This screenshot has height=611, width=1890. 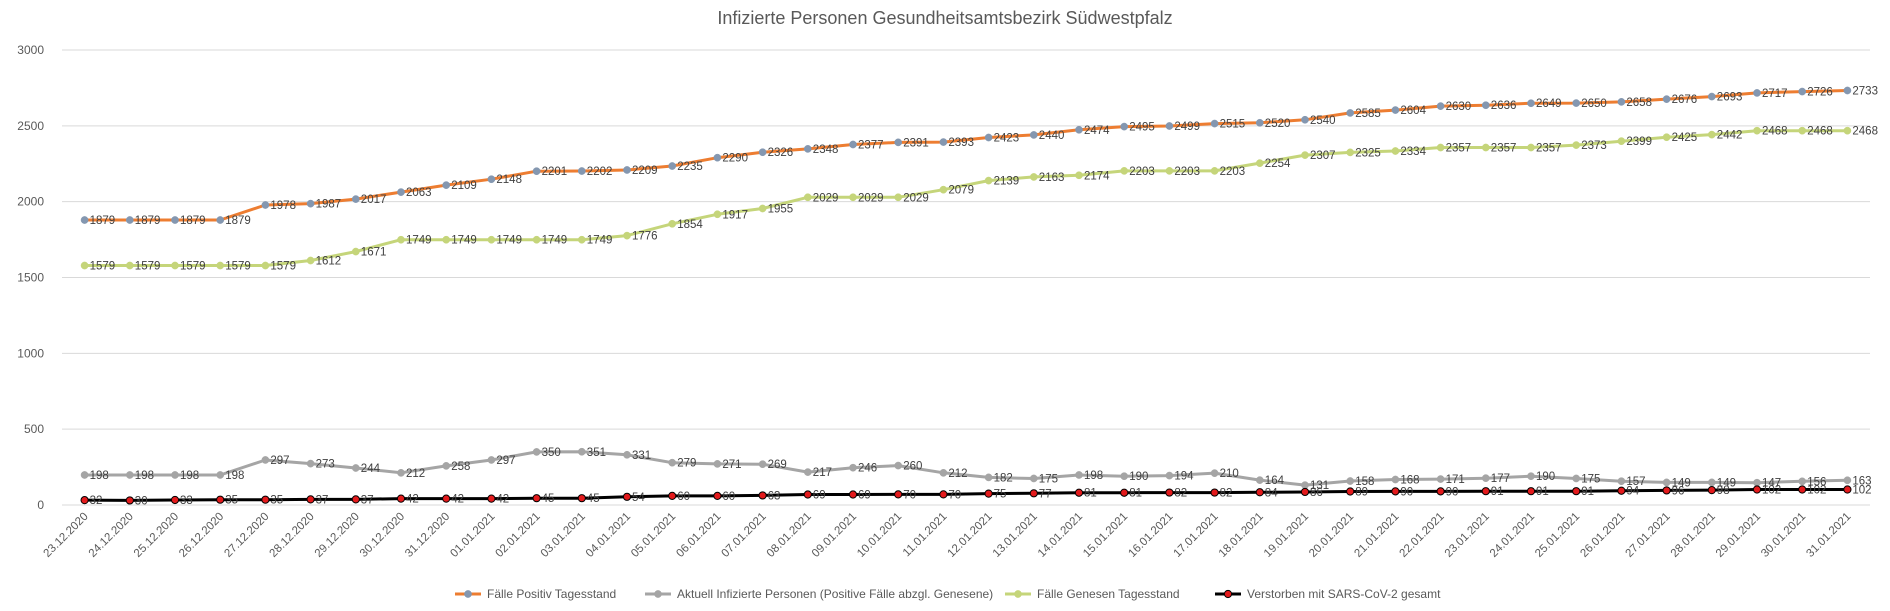 I want to click on data-label: 1978, so click(x=283, y=206).